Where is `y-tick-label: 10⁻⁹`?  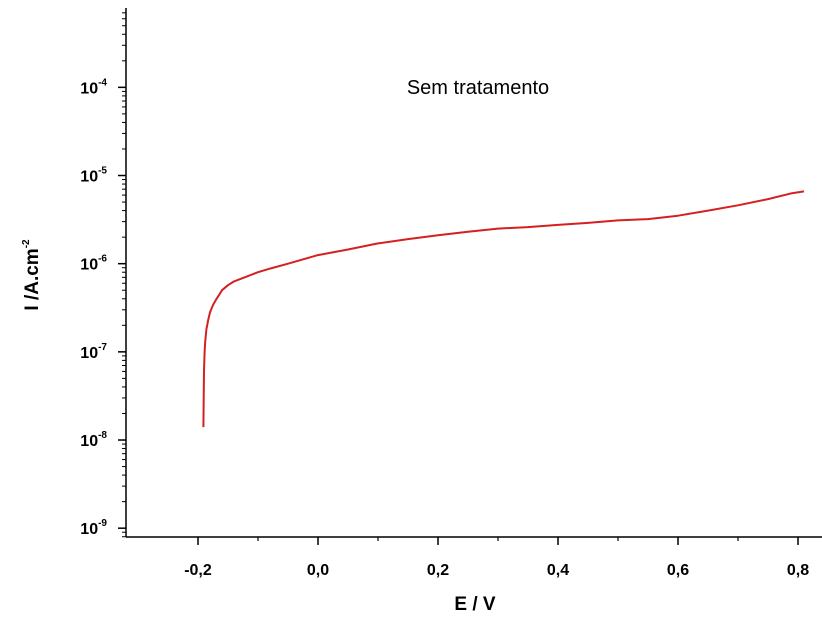 y-tick-label: 10⁻⁹ is located at coordinates (93, 528).